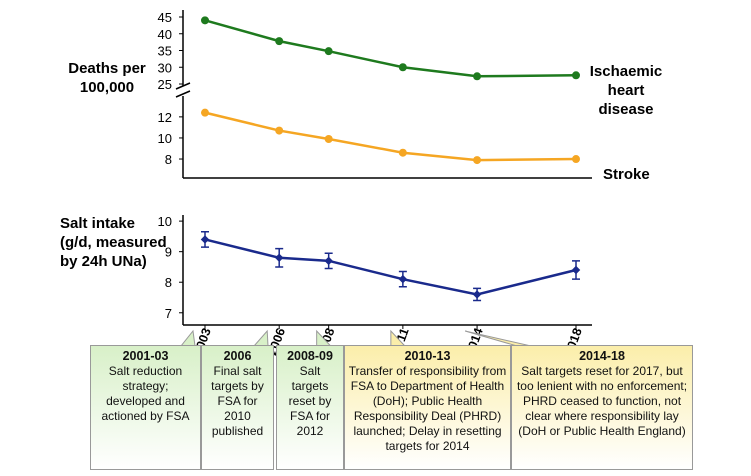  Describe the element at coordinates (310, 401) in the screenshot. I see `timeline-text: Salt targets reset by FSA for 2012` at that location.